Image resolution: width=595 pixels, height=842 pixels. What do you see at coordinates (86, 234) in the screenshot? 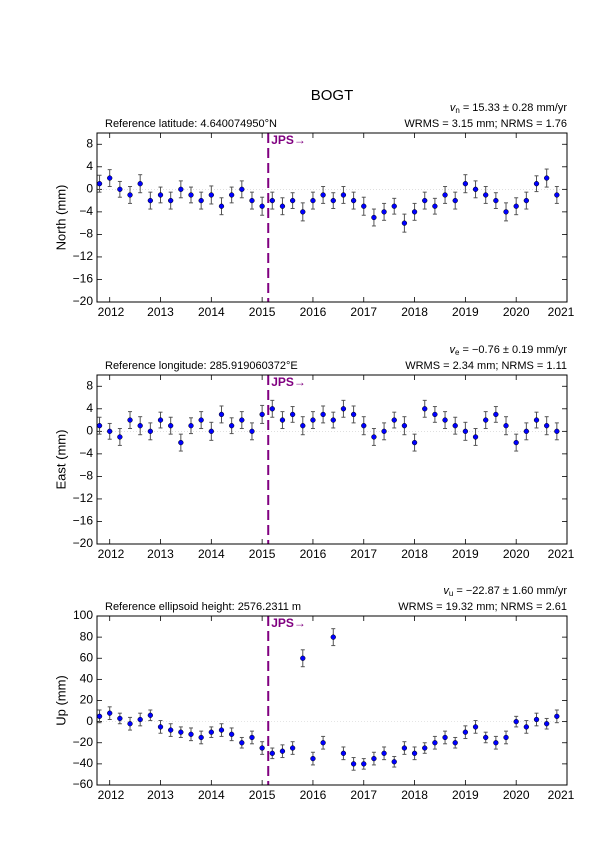
I see `y-tick-label: −8` at bounding box center [86, 234].